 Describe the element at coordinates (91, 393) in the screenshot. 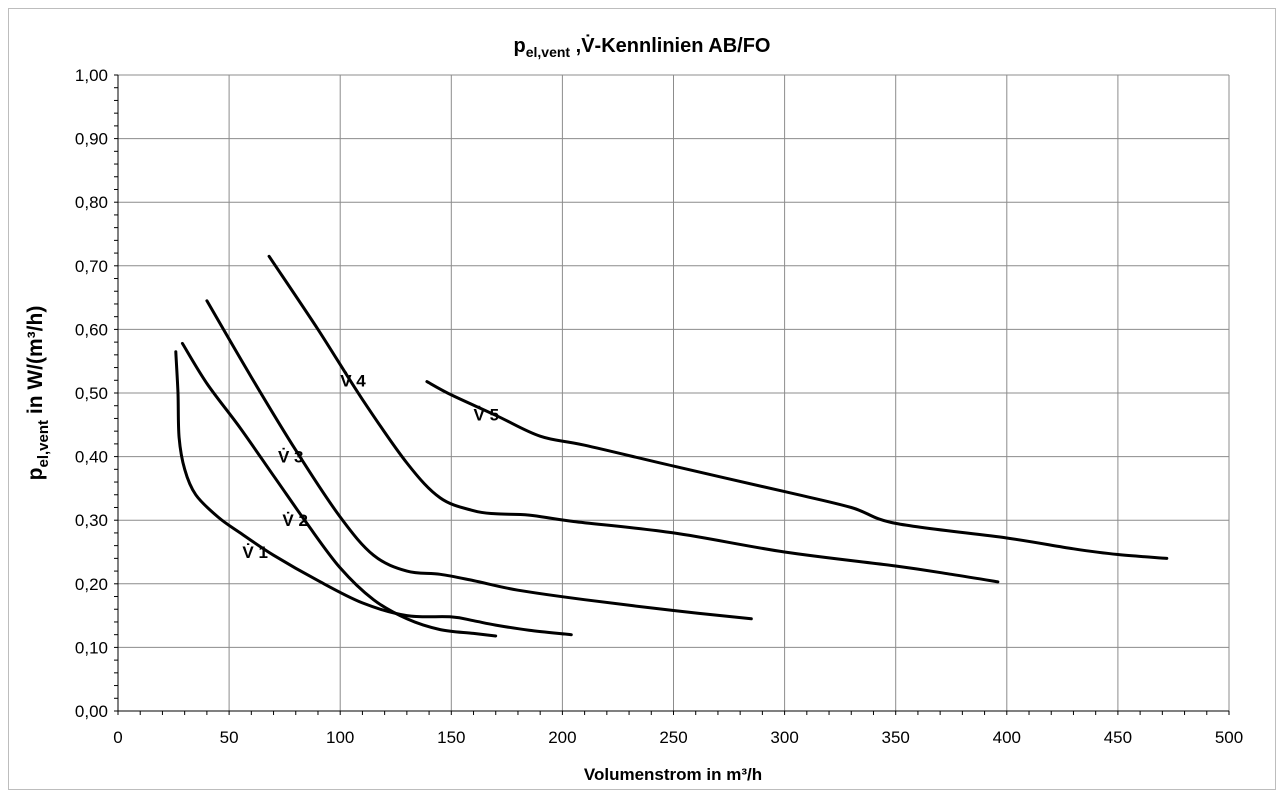

I see `y-tick-label: 0,50` at that location.